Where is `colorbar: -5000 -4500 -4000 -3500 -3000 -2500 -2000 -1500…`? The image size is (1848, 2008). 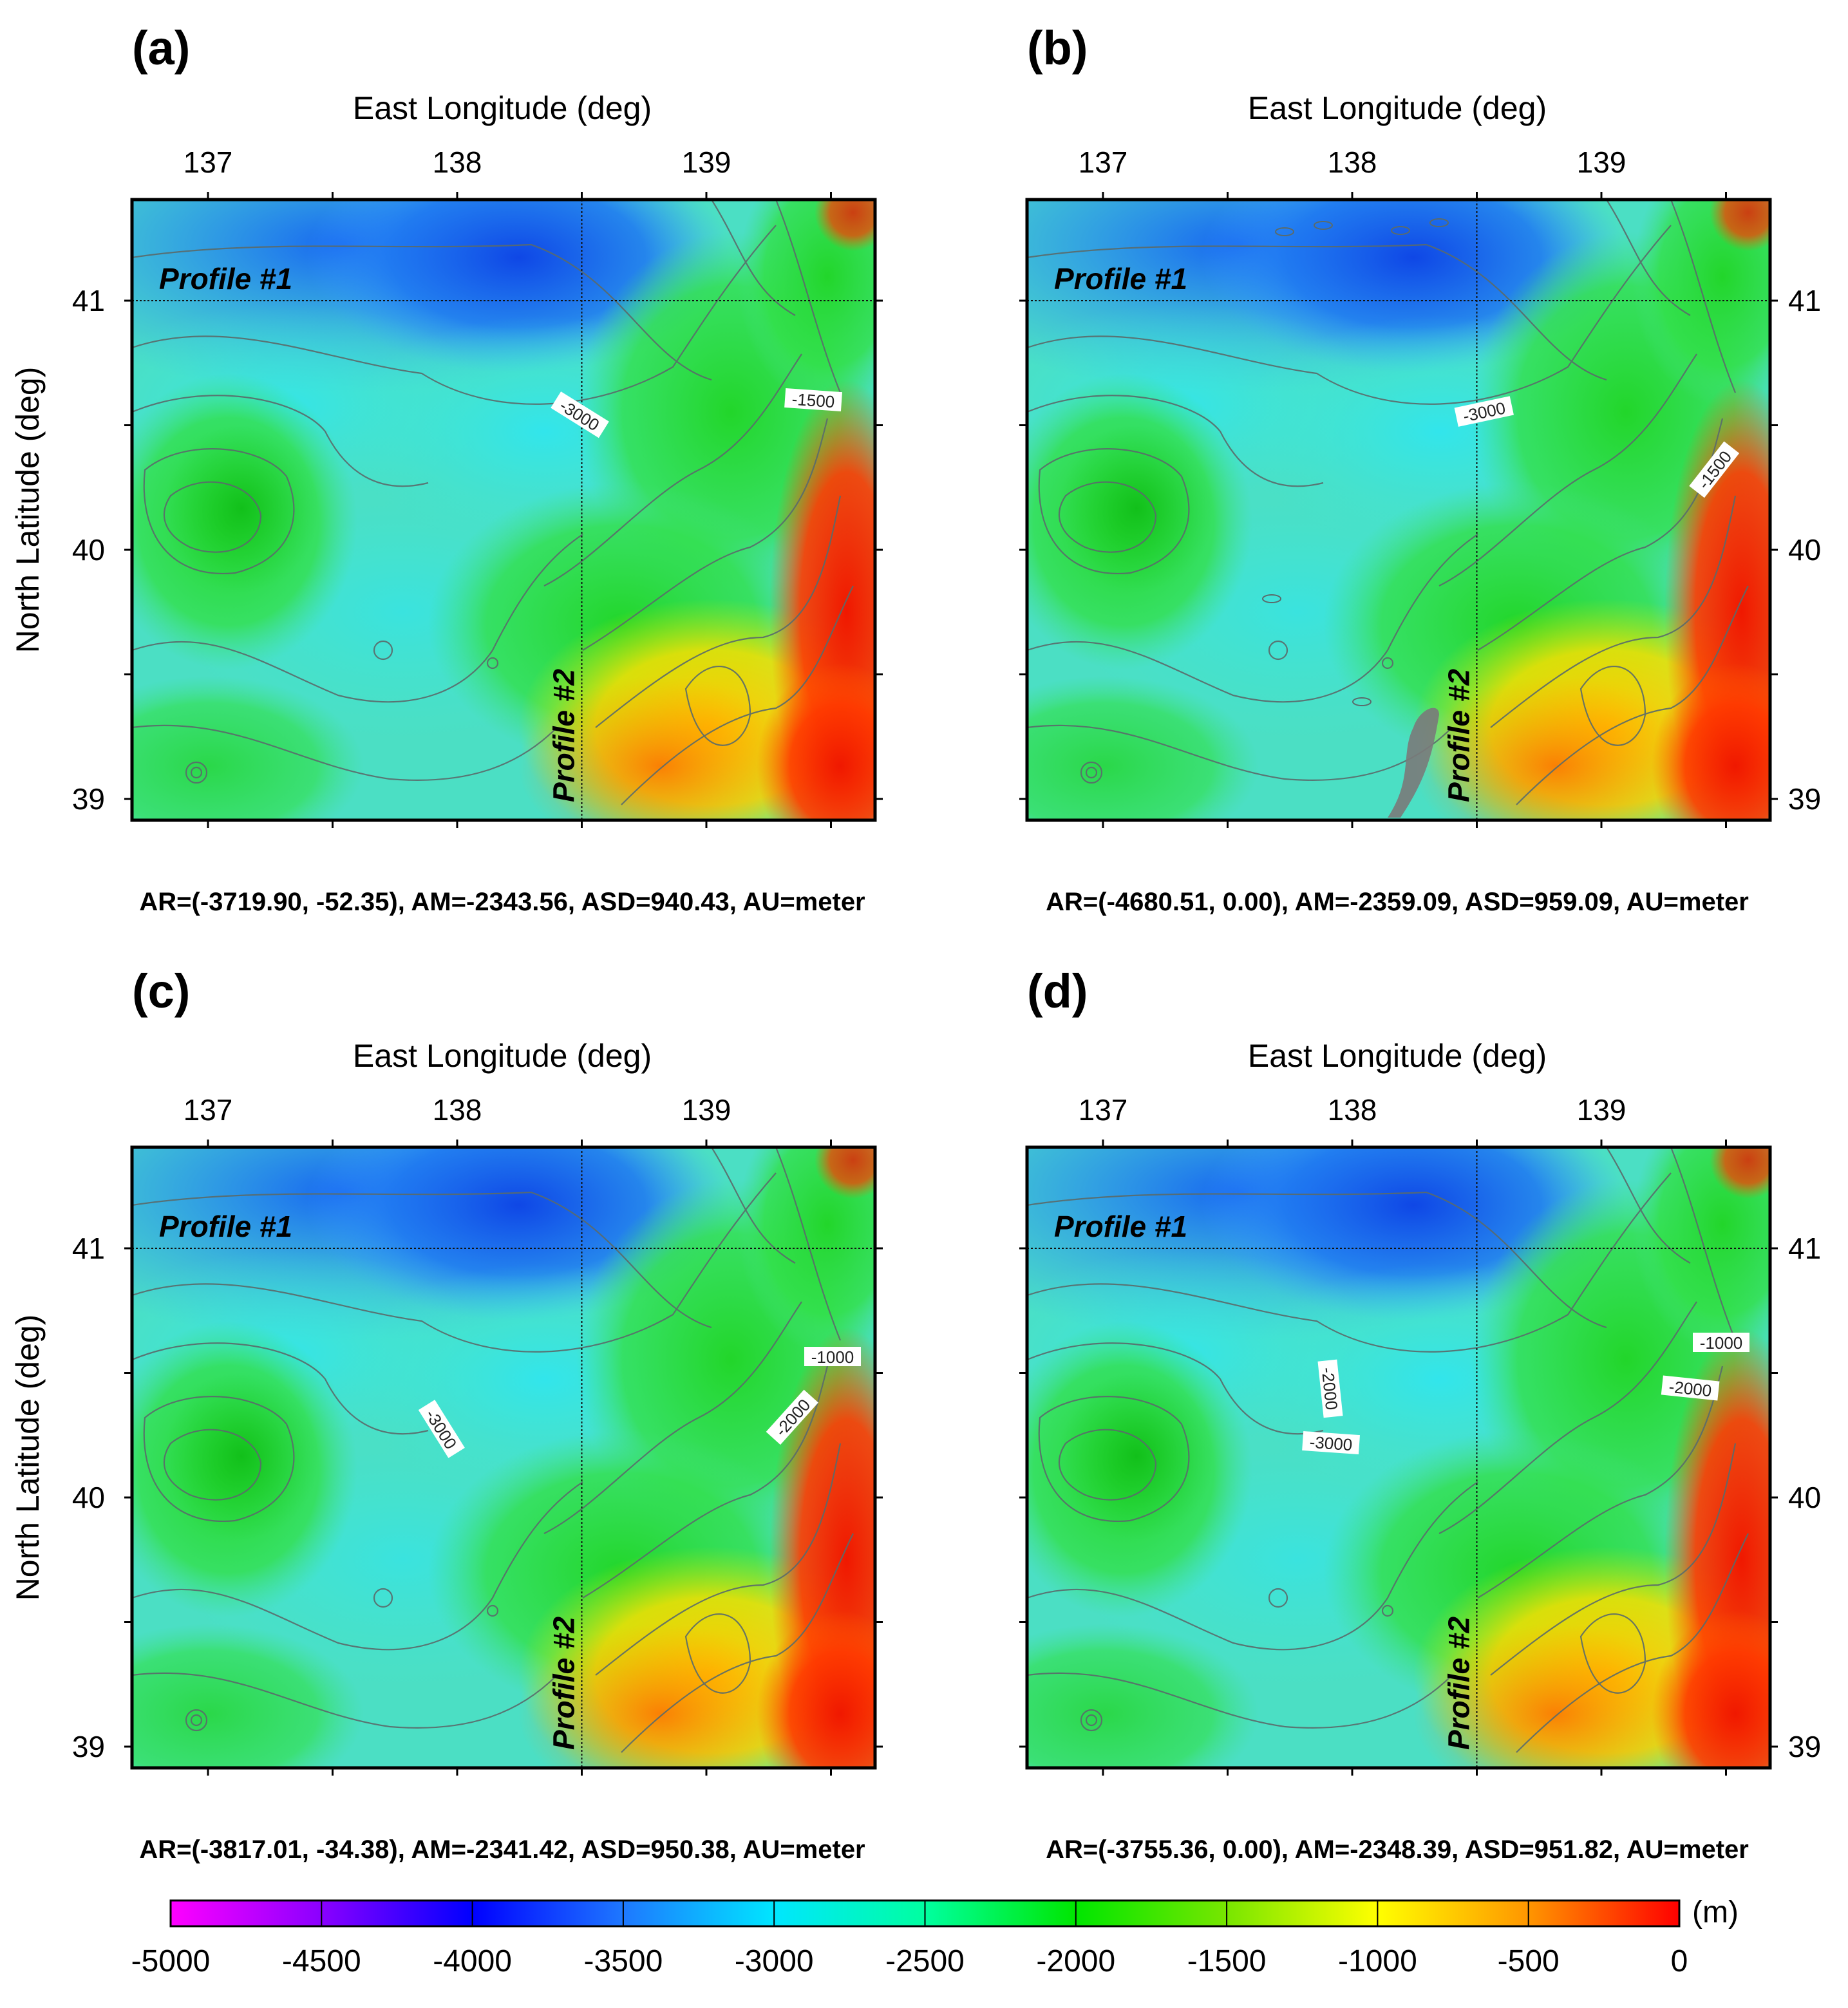
colorbar: -5000 -4500 -4000 -3500 -3000 -2500 -2000 -1500… is located at coordinates (935, 1937).